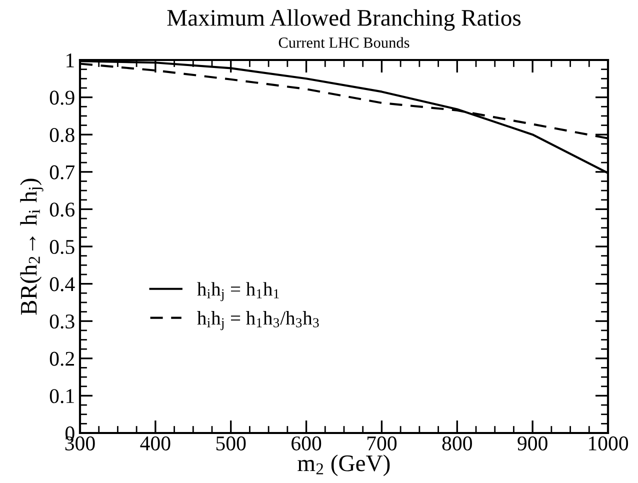 The width and height of the screenshot is (638, 483). I want to click on x-axis-title: m$_{2}$ (GeV), so click(344, 465).